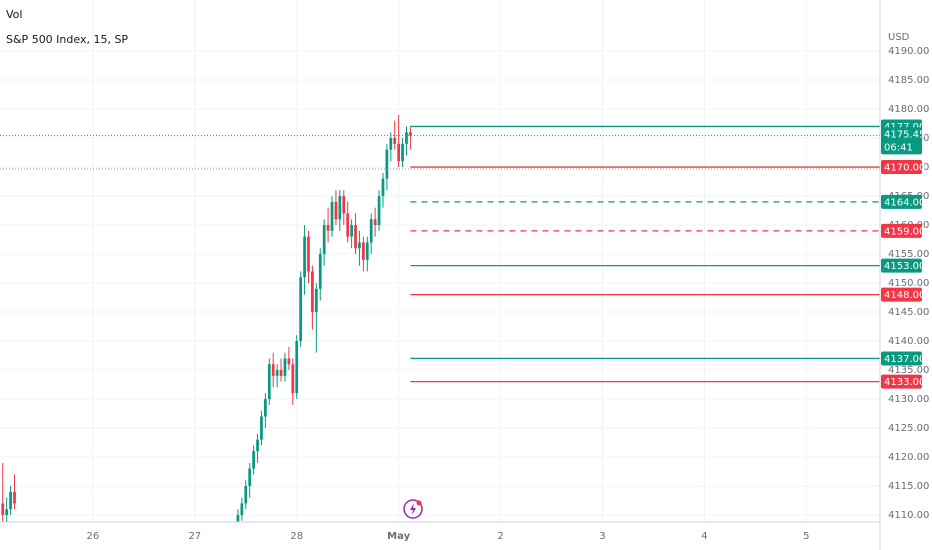 The height and width of the screenshot is (550, 932). Describe the element at coordinates (908, 399) in the screenshot. I see `y-tick-label: 4130.00` at that location.